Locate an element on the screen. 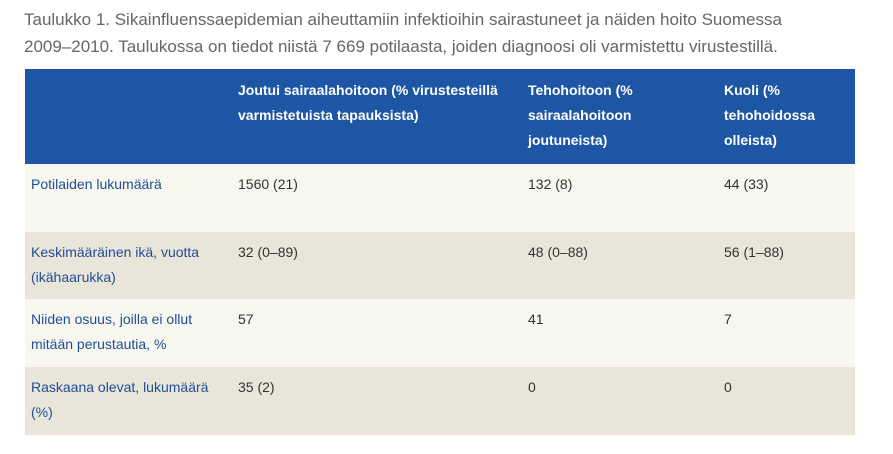 The width and height of the screenshot is (893, 454). table-cell: 56 (1–88) is located at coordinates (786, 265).